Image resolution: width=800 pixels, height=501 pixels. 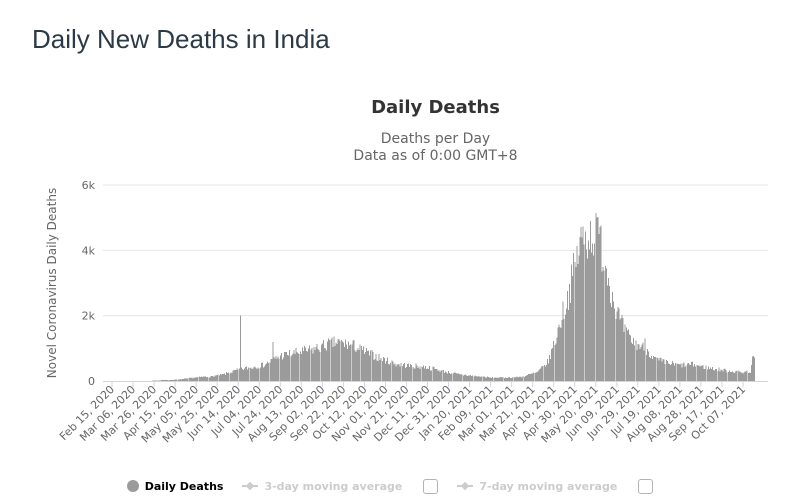 I want to click on page-title: Daily New Deaths in India, so click(x=181, y=39).